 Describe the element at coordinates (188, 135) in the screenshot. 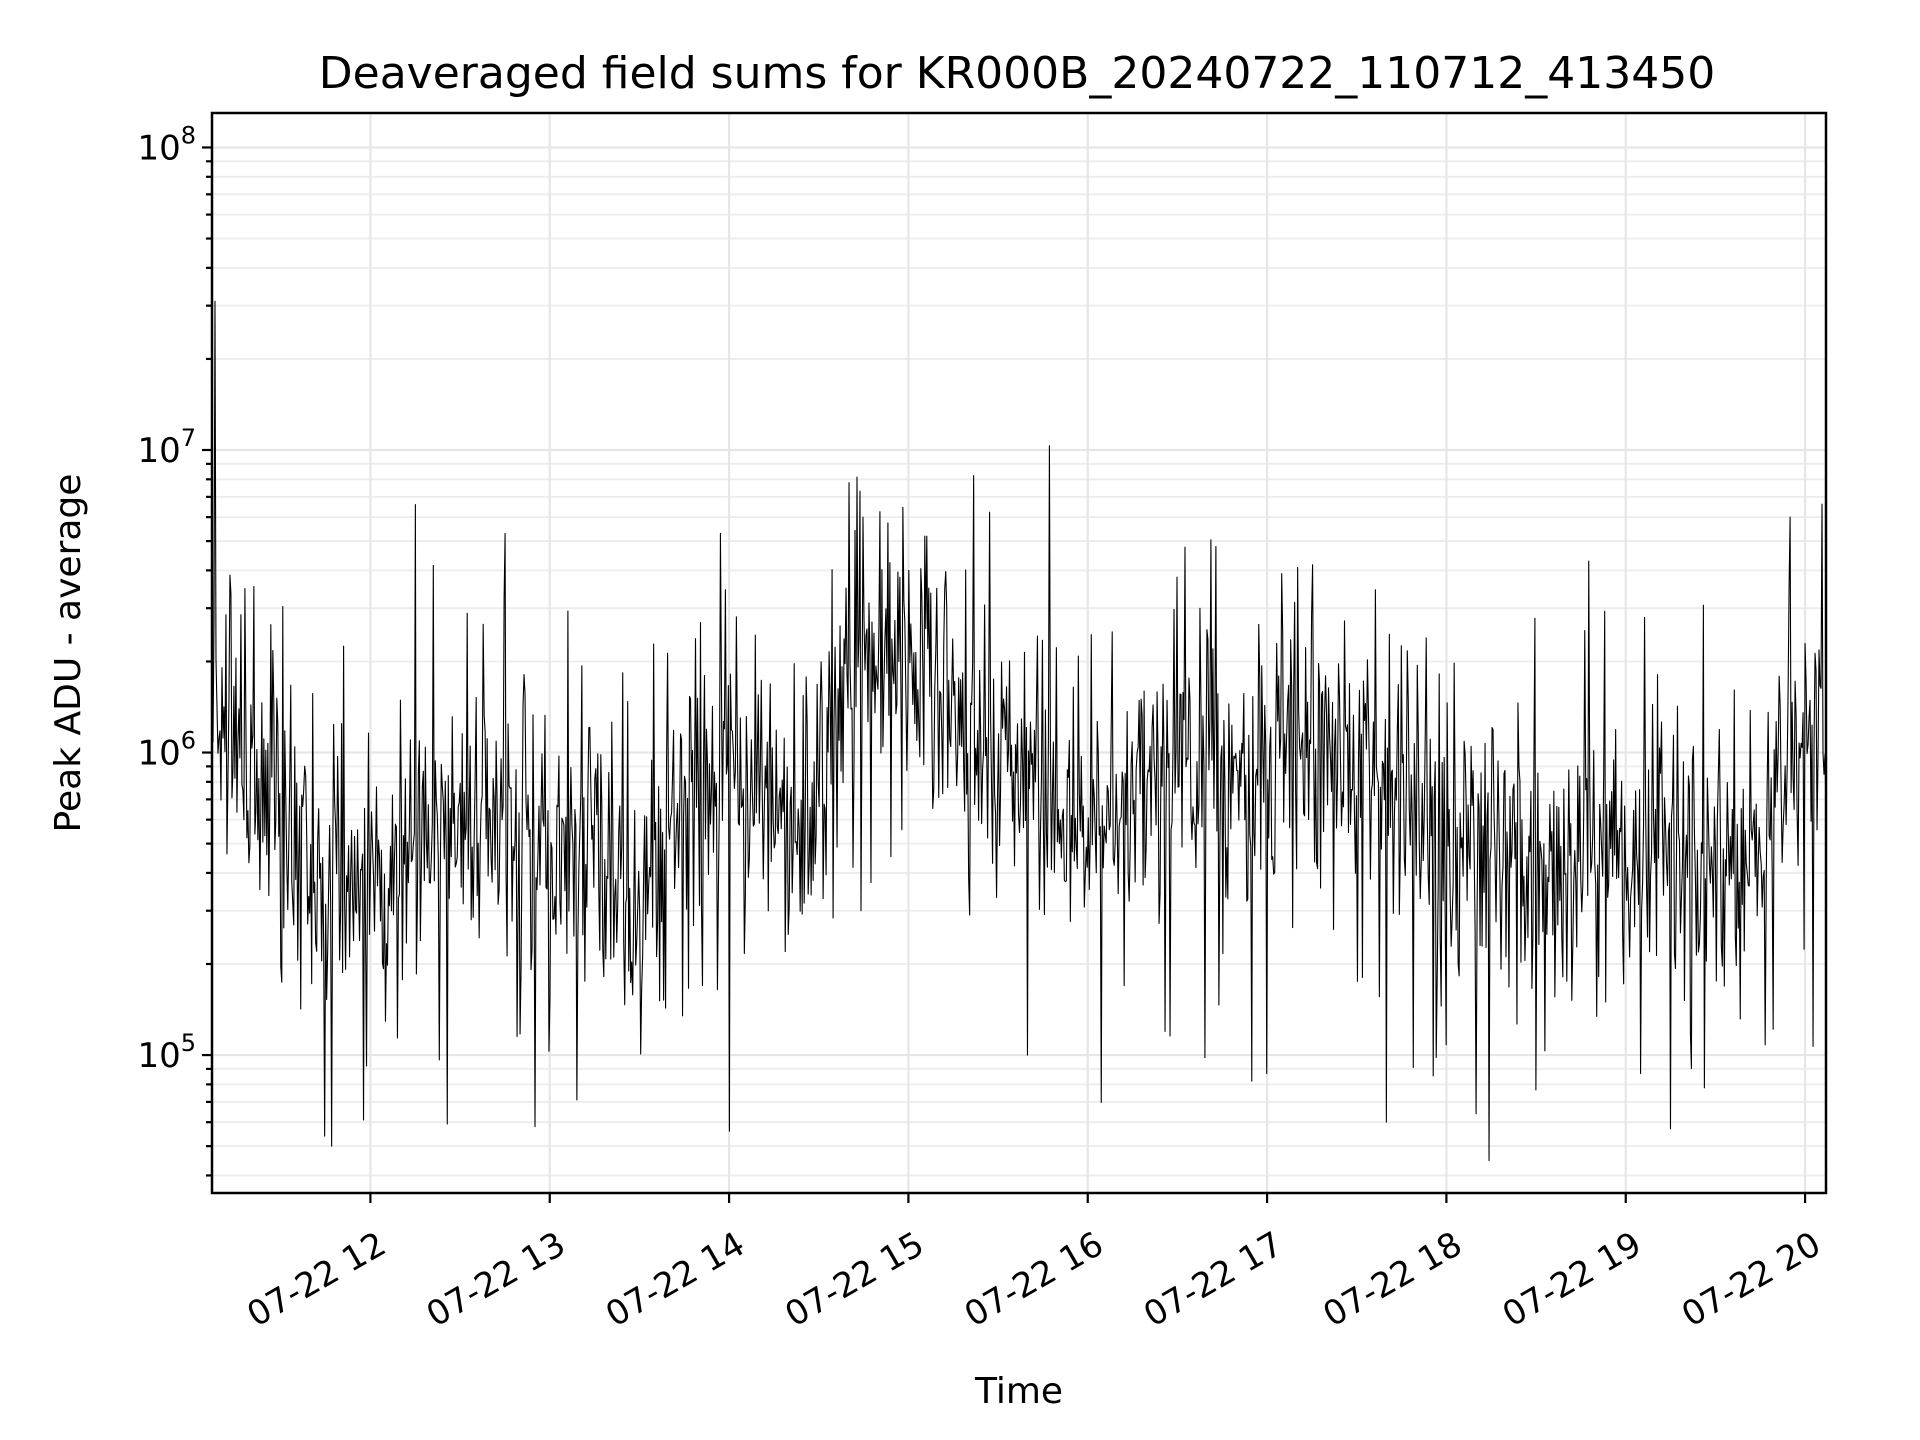

I see `y-tick-exponent: 8` at that location.